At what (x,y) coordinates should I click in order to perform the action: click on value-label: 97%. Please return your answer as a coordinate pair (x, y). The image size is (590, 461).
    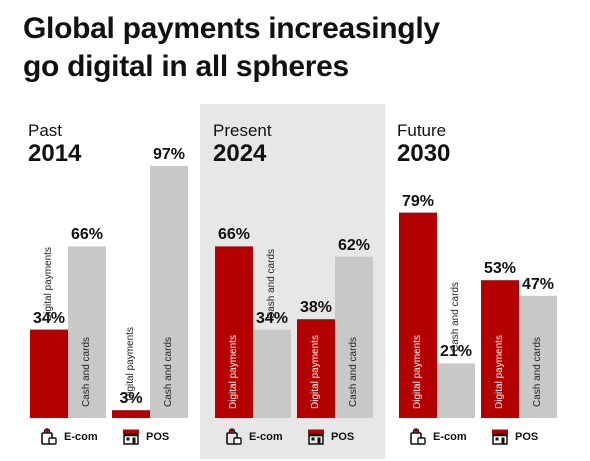
    Looking at the image, I should click on (169, 154).